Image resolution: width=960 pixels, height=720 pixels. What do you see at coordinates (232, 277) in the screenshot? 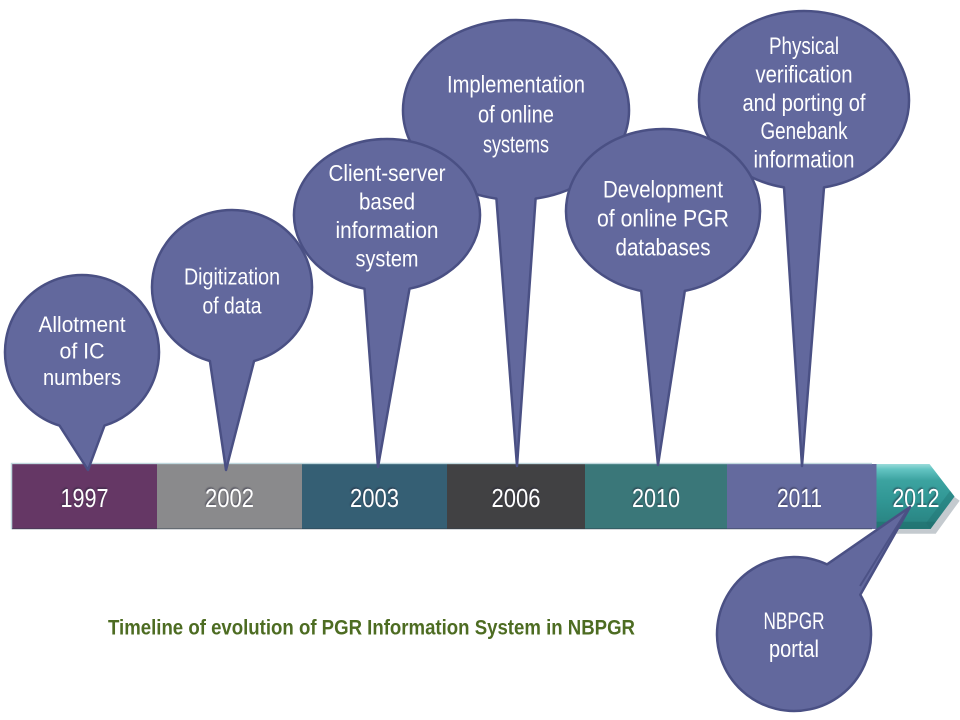
I see `svg-text: Digitization` at bounding box center [232, 277].